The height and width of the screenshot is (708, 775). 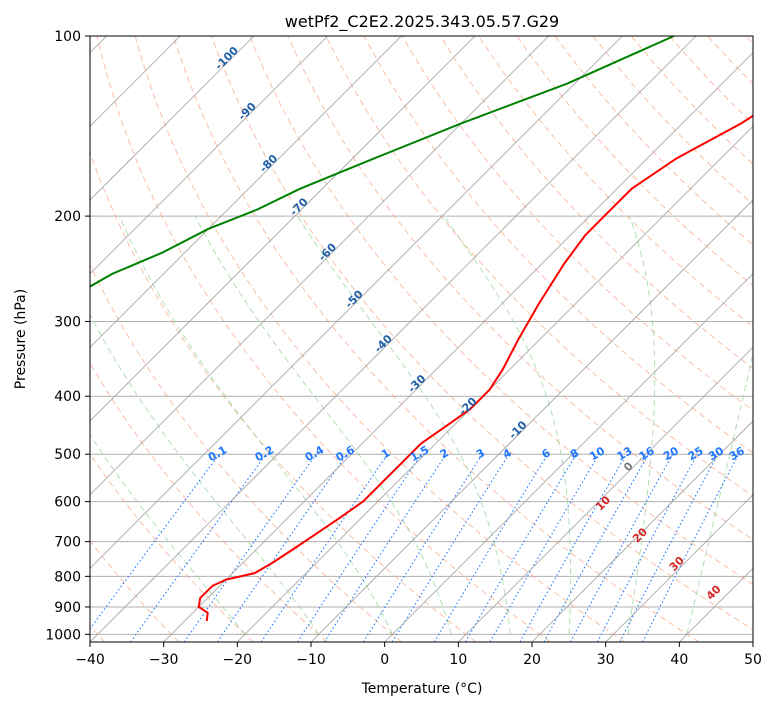 What do you see at coordinates (67, 336) in the screenshot?
I see `y-axis: 100 200 300 400 500 600 700 800 900 1000` at bounding box center [67, 336].